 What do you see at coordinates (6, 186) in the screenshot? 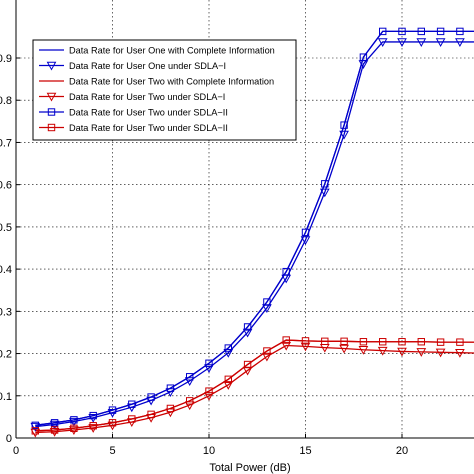
I see `y-tick-label: 0.6` at bounding box center [6, 186].